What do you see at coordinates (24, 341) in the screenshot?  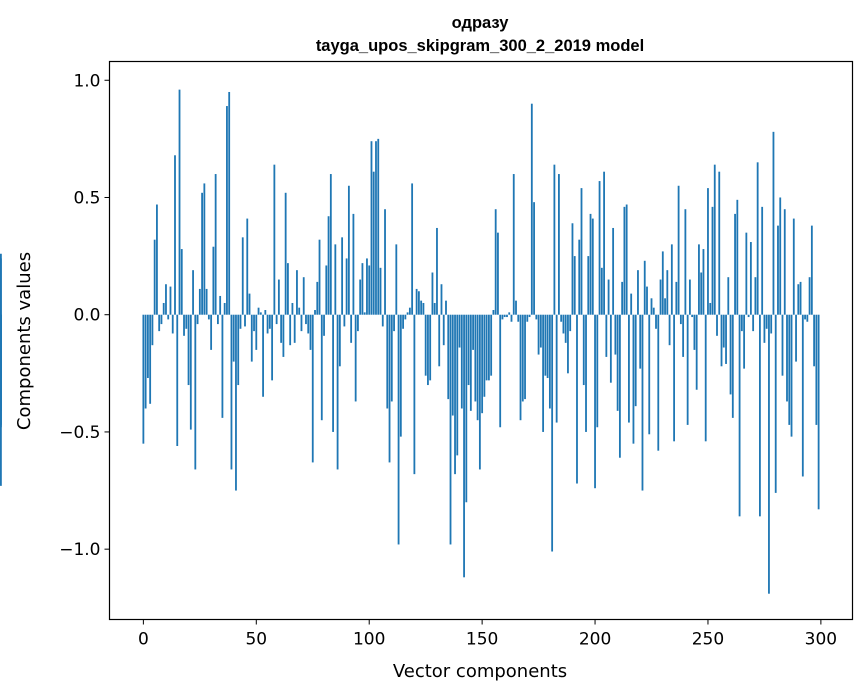 I see `y-axis-label: Components values` at bounding box center [24, 341].